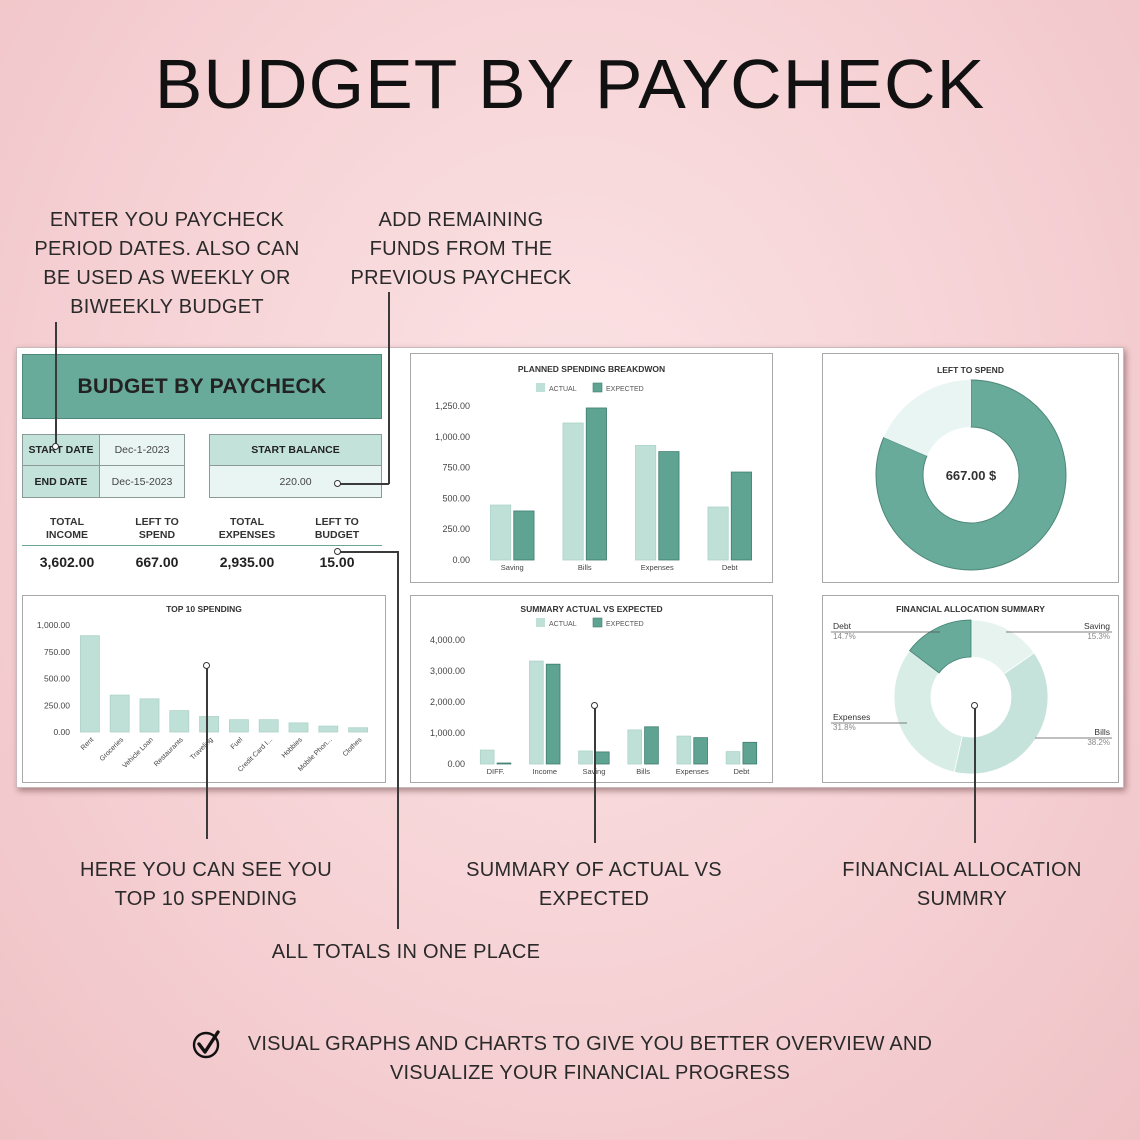 Image resolution: width=1140 pixels, height=1140 pixels. Describe the element at coordinates (57, 705) in the screenshot. I see `y-tick-label: 250.00` at that location.